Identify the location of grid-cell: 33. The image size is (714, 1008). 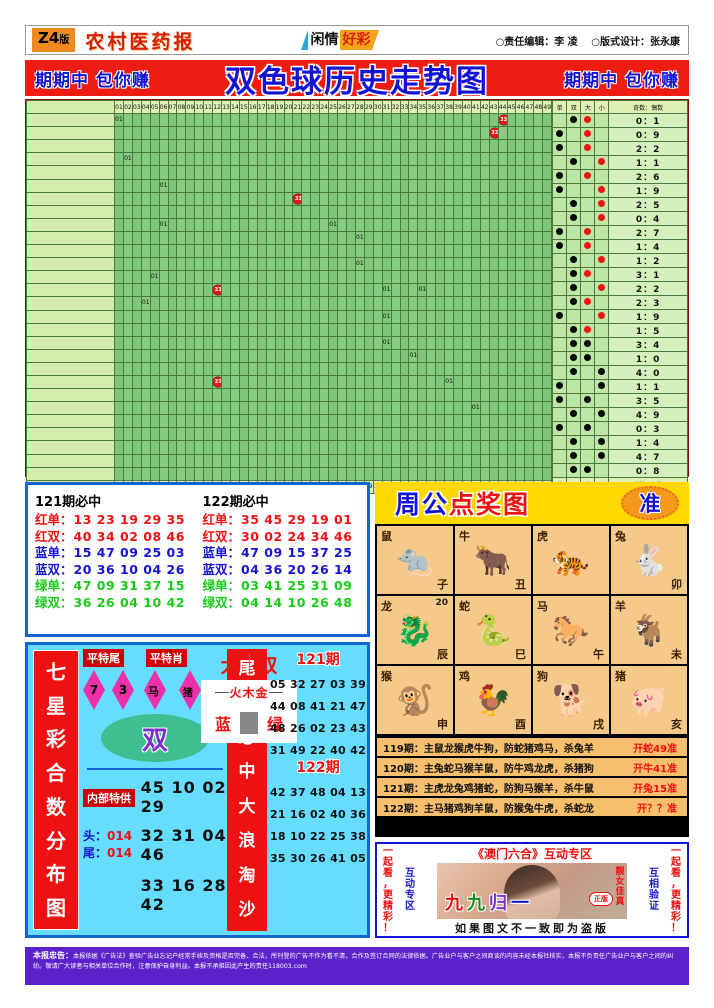
(217, 290).